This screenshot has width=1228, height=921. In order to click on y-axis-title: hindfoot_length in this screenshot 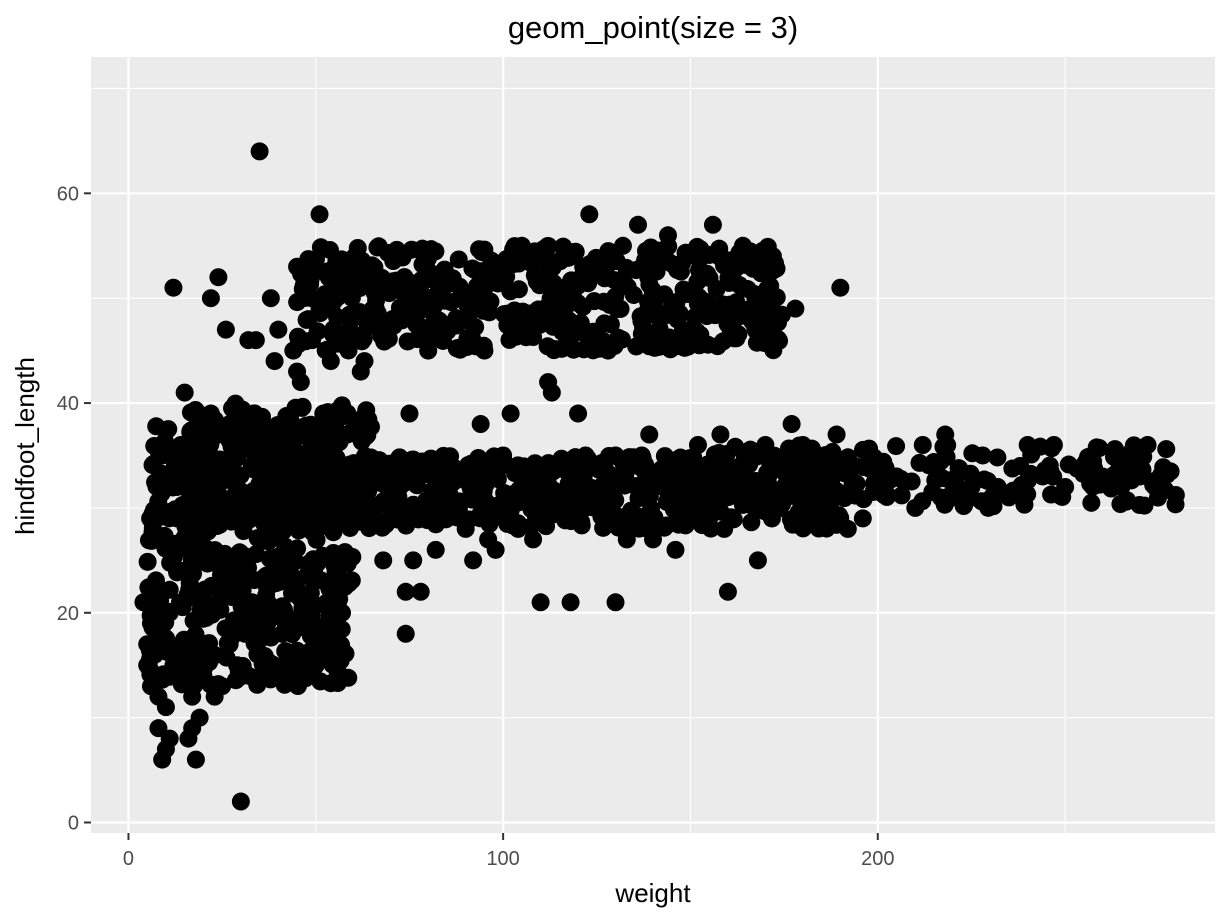, I will do `click(25, 446)`.